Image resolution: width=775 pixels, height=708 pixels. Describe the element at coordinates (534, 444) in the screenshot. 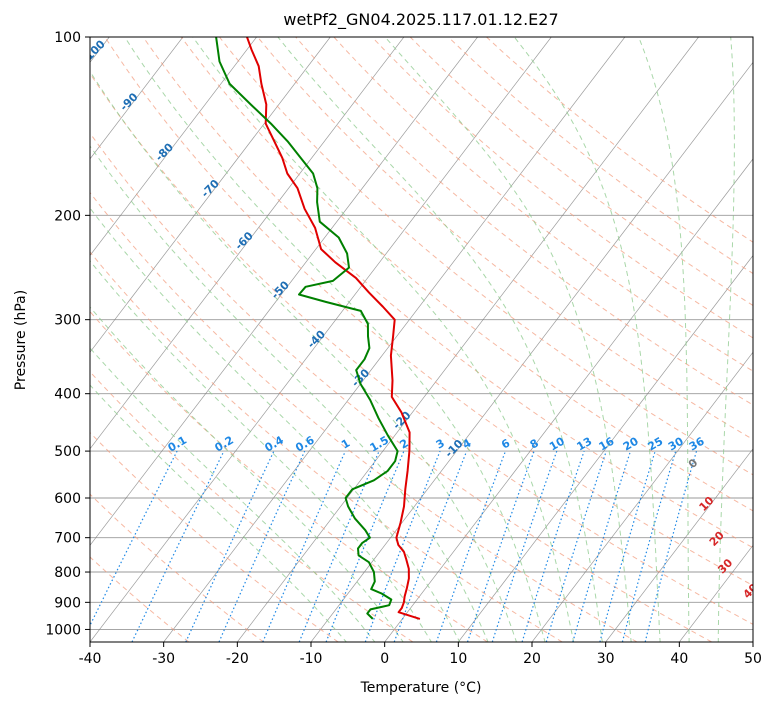

I see `mixing-ratio-label: 8` at that location.